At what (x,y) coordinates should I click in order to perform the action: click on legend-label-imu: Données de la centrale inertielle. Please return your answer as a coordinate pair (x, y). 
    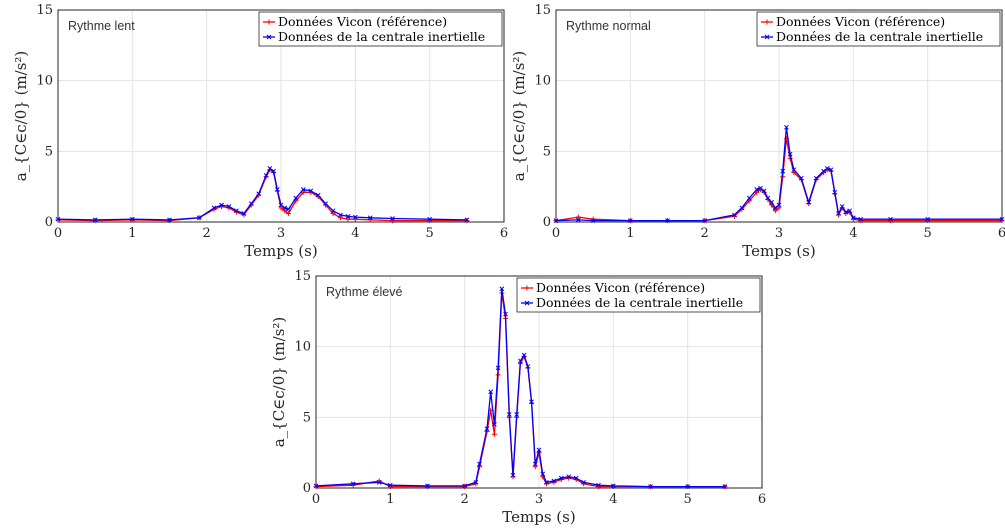
    Looking at the image, I should click on (639, 302).